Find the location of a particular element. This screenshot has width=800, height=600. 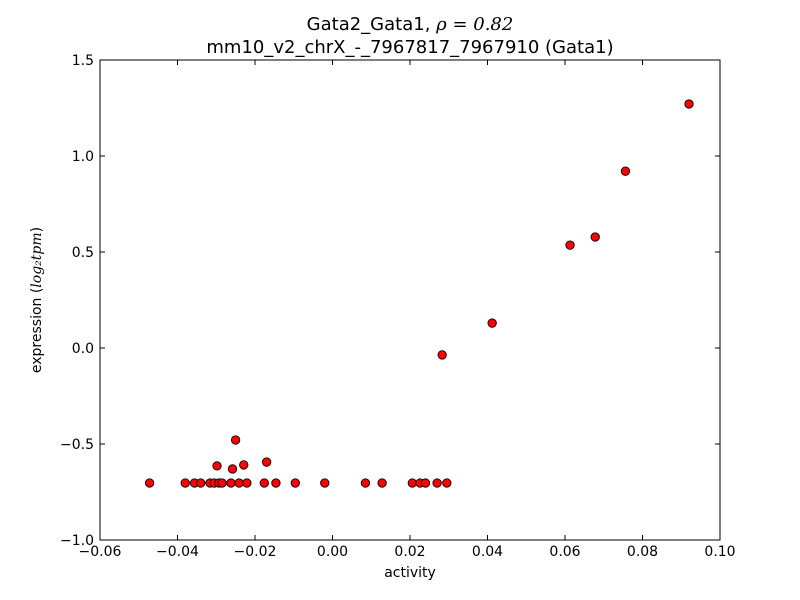

x-tick-label: 0.00 is located at coordinates (332, 552).